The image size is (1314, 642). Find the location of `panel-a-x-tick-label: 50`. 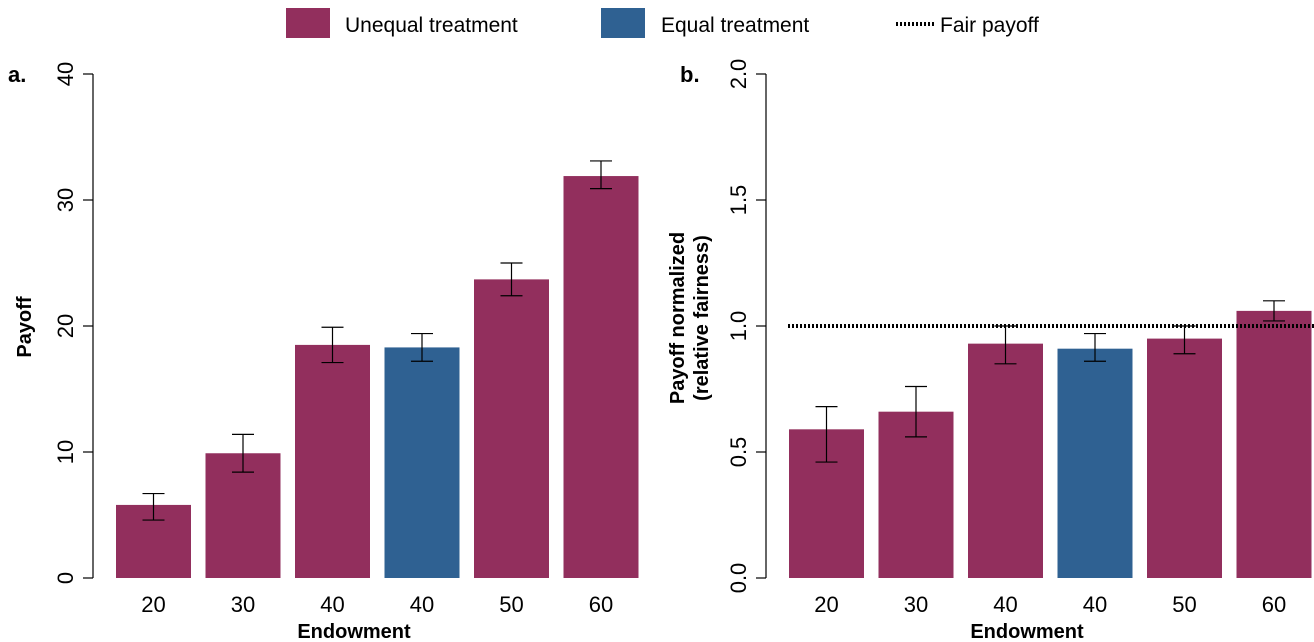

panel-a-x-tick-label: 50 is located at coordinates (511, 604).